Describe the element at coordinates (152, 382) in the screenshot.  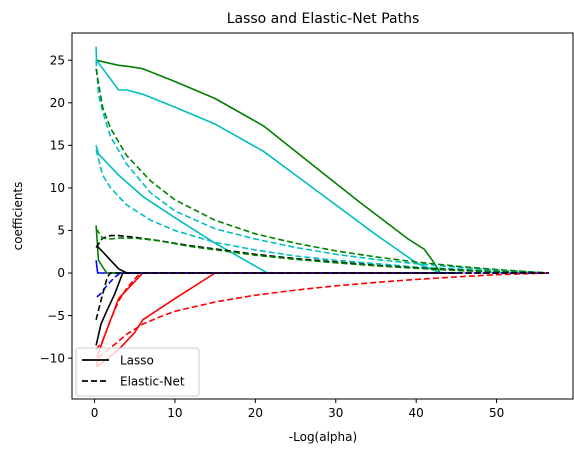
I see `legend-label-elastic-net: Elastic-Net` at that location.